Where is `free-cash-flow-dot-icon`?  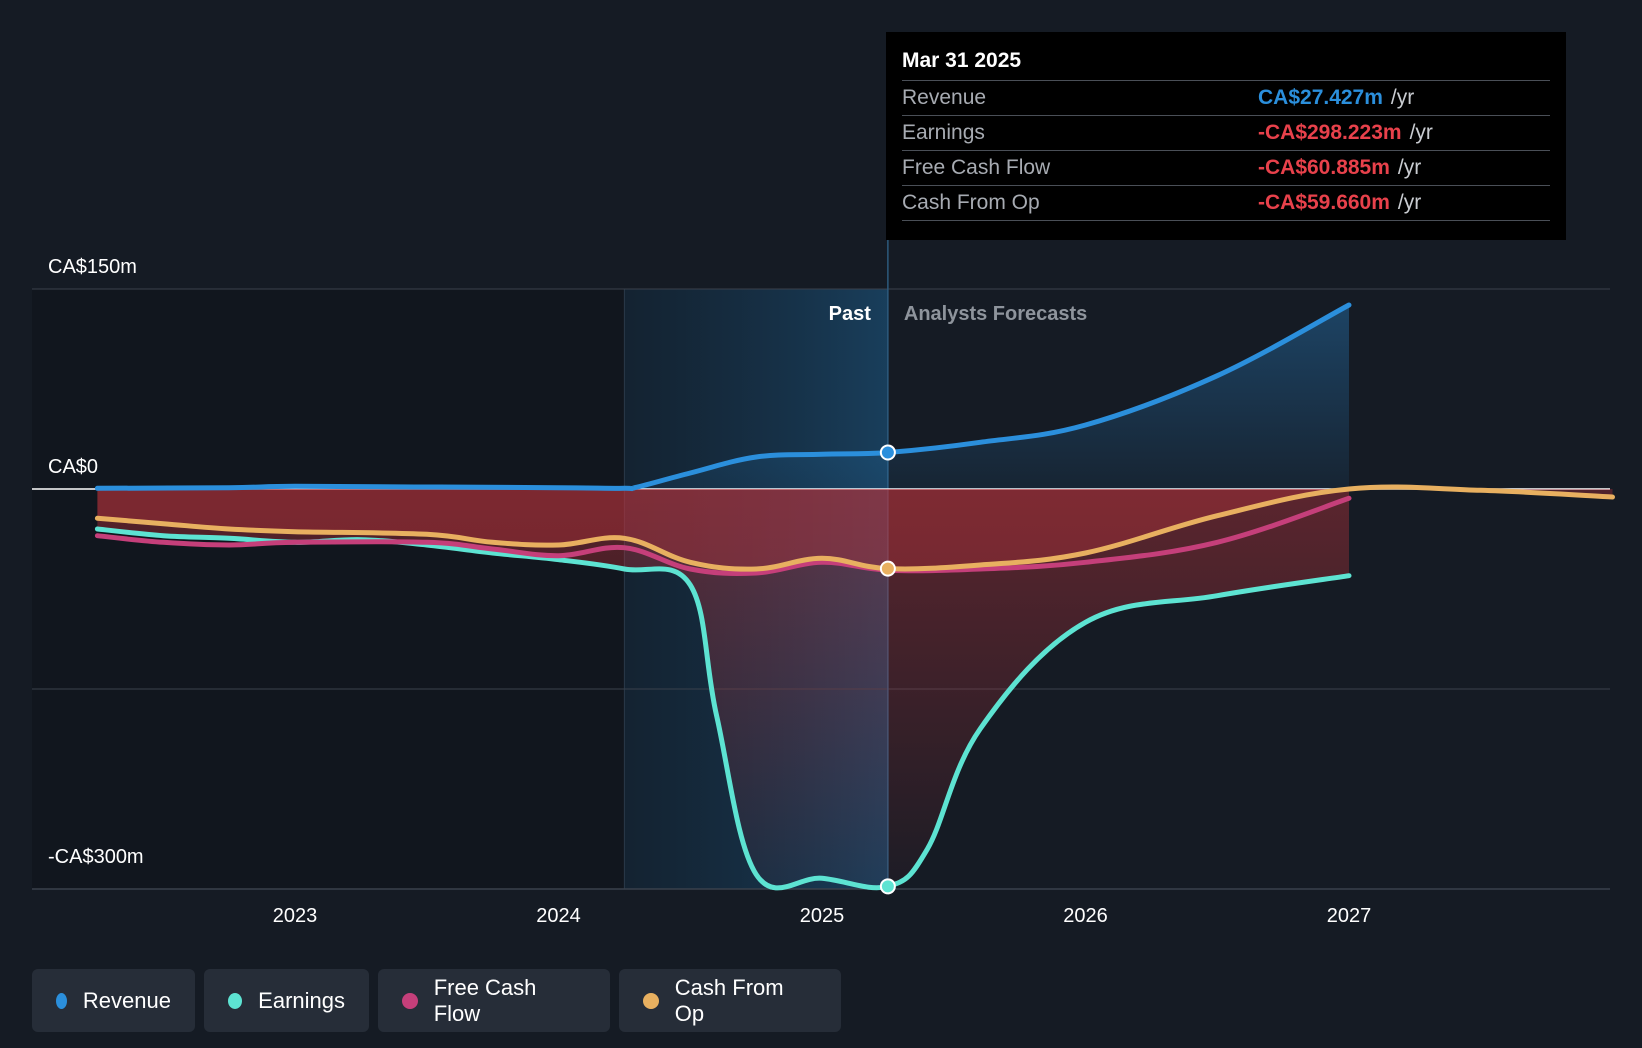 free-cash-flow-dot-icon is located at coordinates (410, 1000).